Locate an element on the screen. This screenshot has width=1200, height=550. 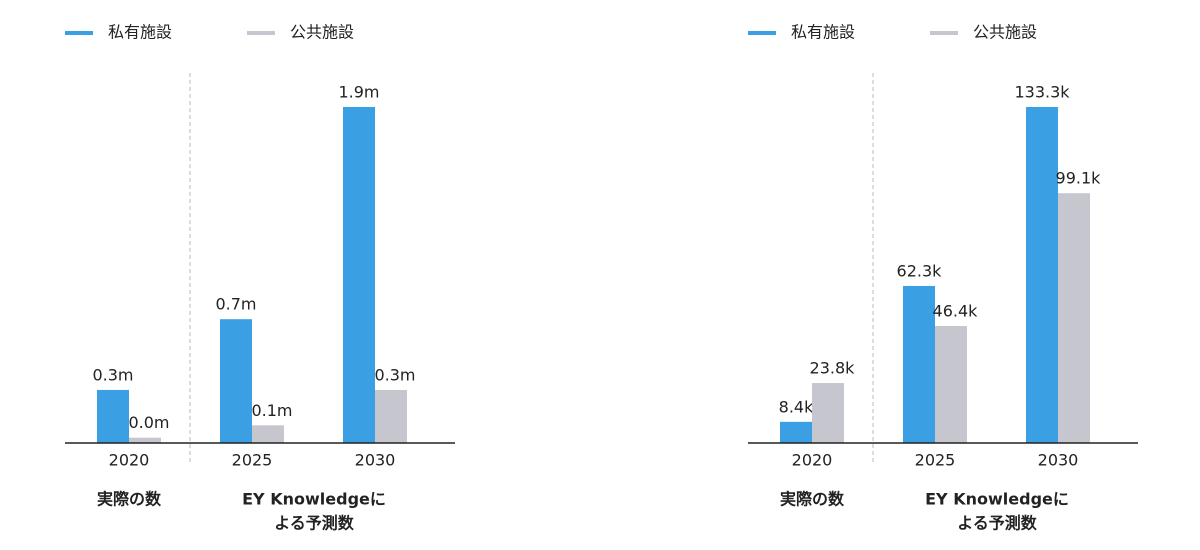
value-label: 8.4k is located at coordinates (796, 406).